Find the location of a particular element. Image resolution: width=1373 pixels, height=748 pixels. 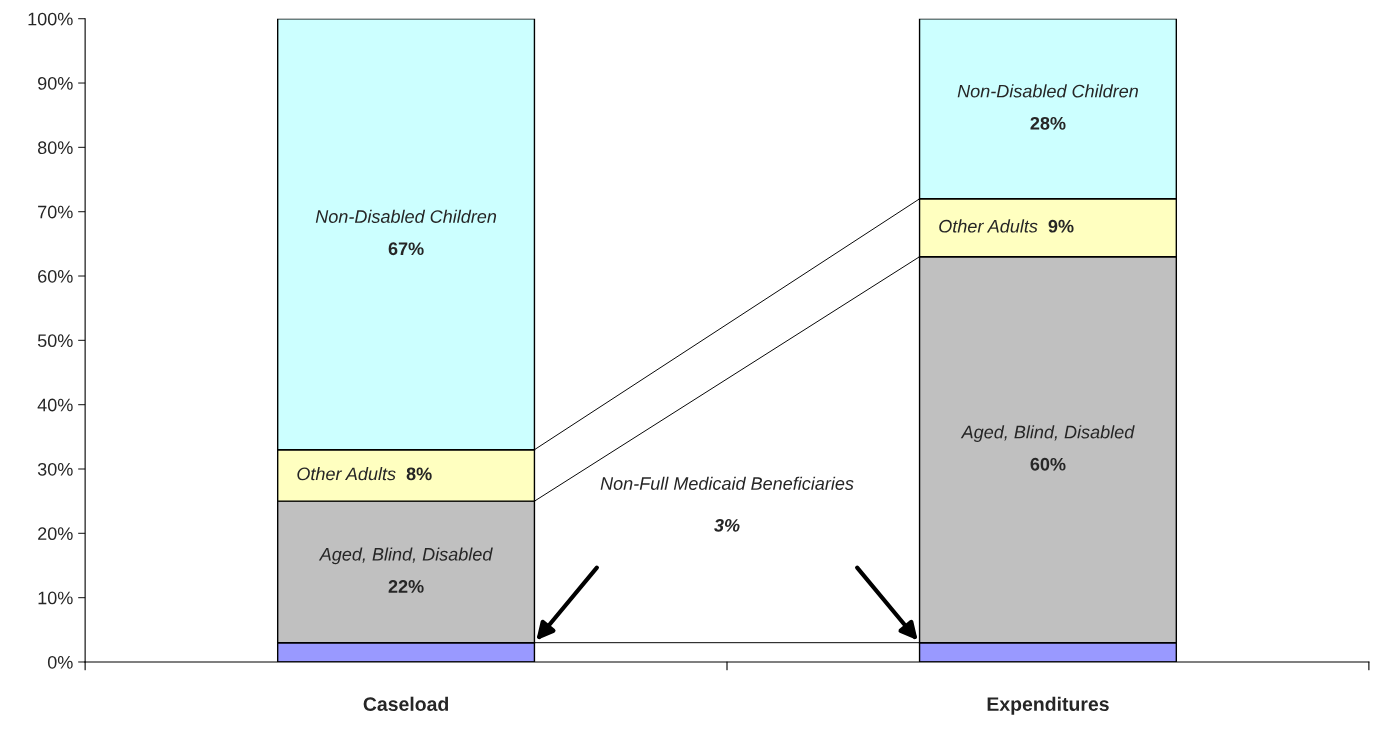

annotation: Non-Full Medicaid Beneficiaries is located at coordinates (727, 483).